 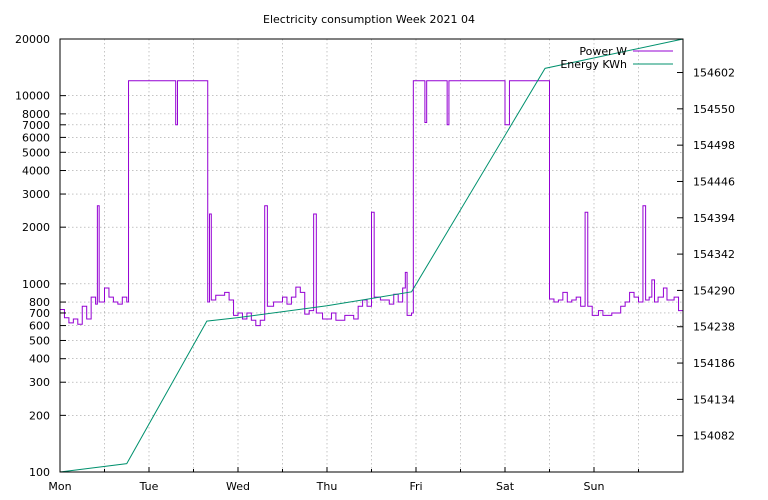 What do you see at coordinates (39, 326) in the screenshot?
I see `y-left-tick-label: 600` at bounding box center [39, 326].